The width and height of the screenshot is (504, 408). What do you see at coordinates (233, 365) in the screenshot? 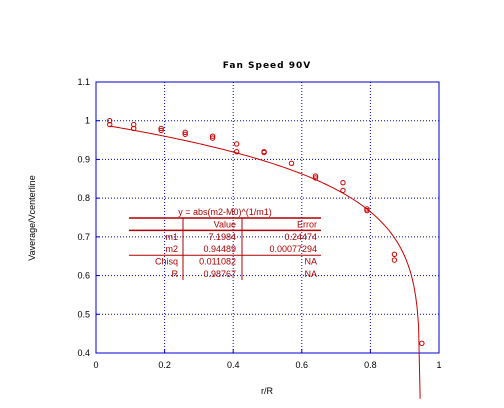
I see `x-tick-label: 0.4` at bounding box center [233, 365].